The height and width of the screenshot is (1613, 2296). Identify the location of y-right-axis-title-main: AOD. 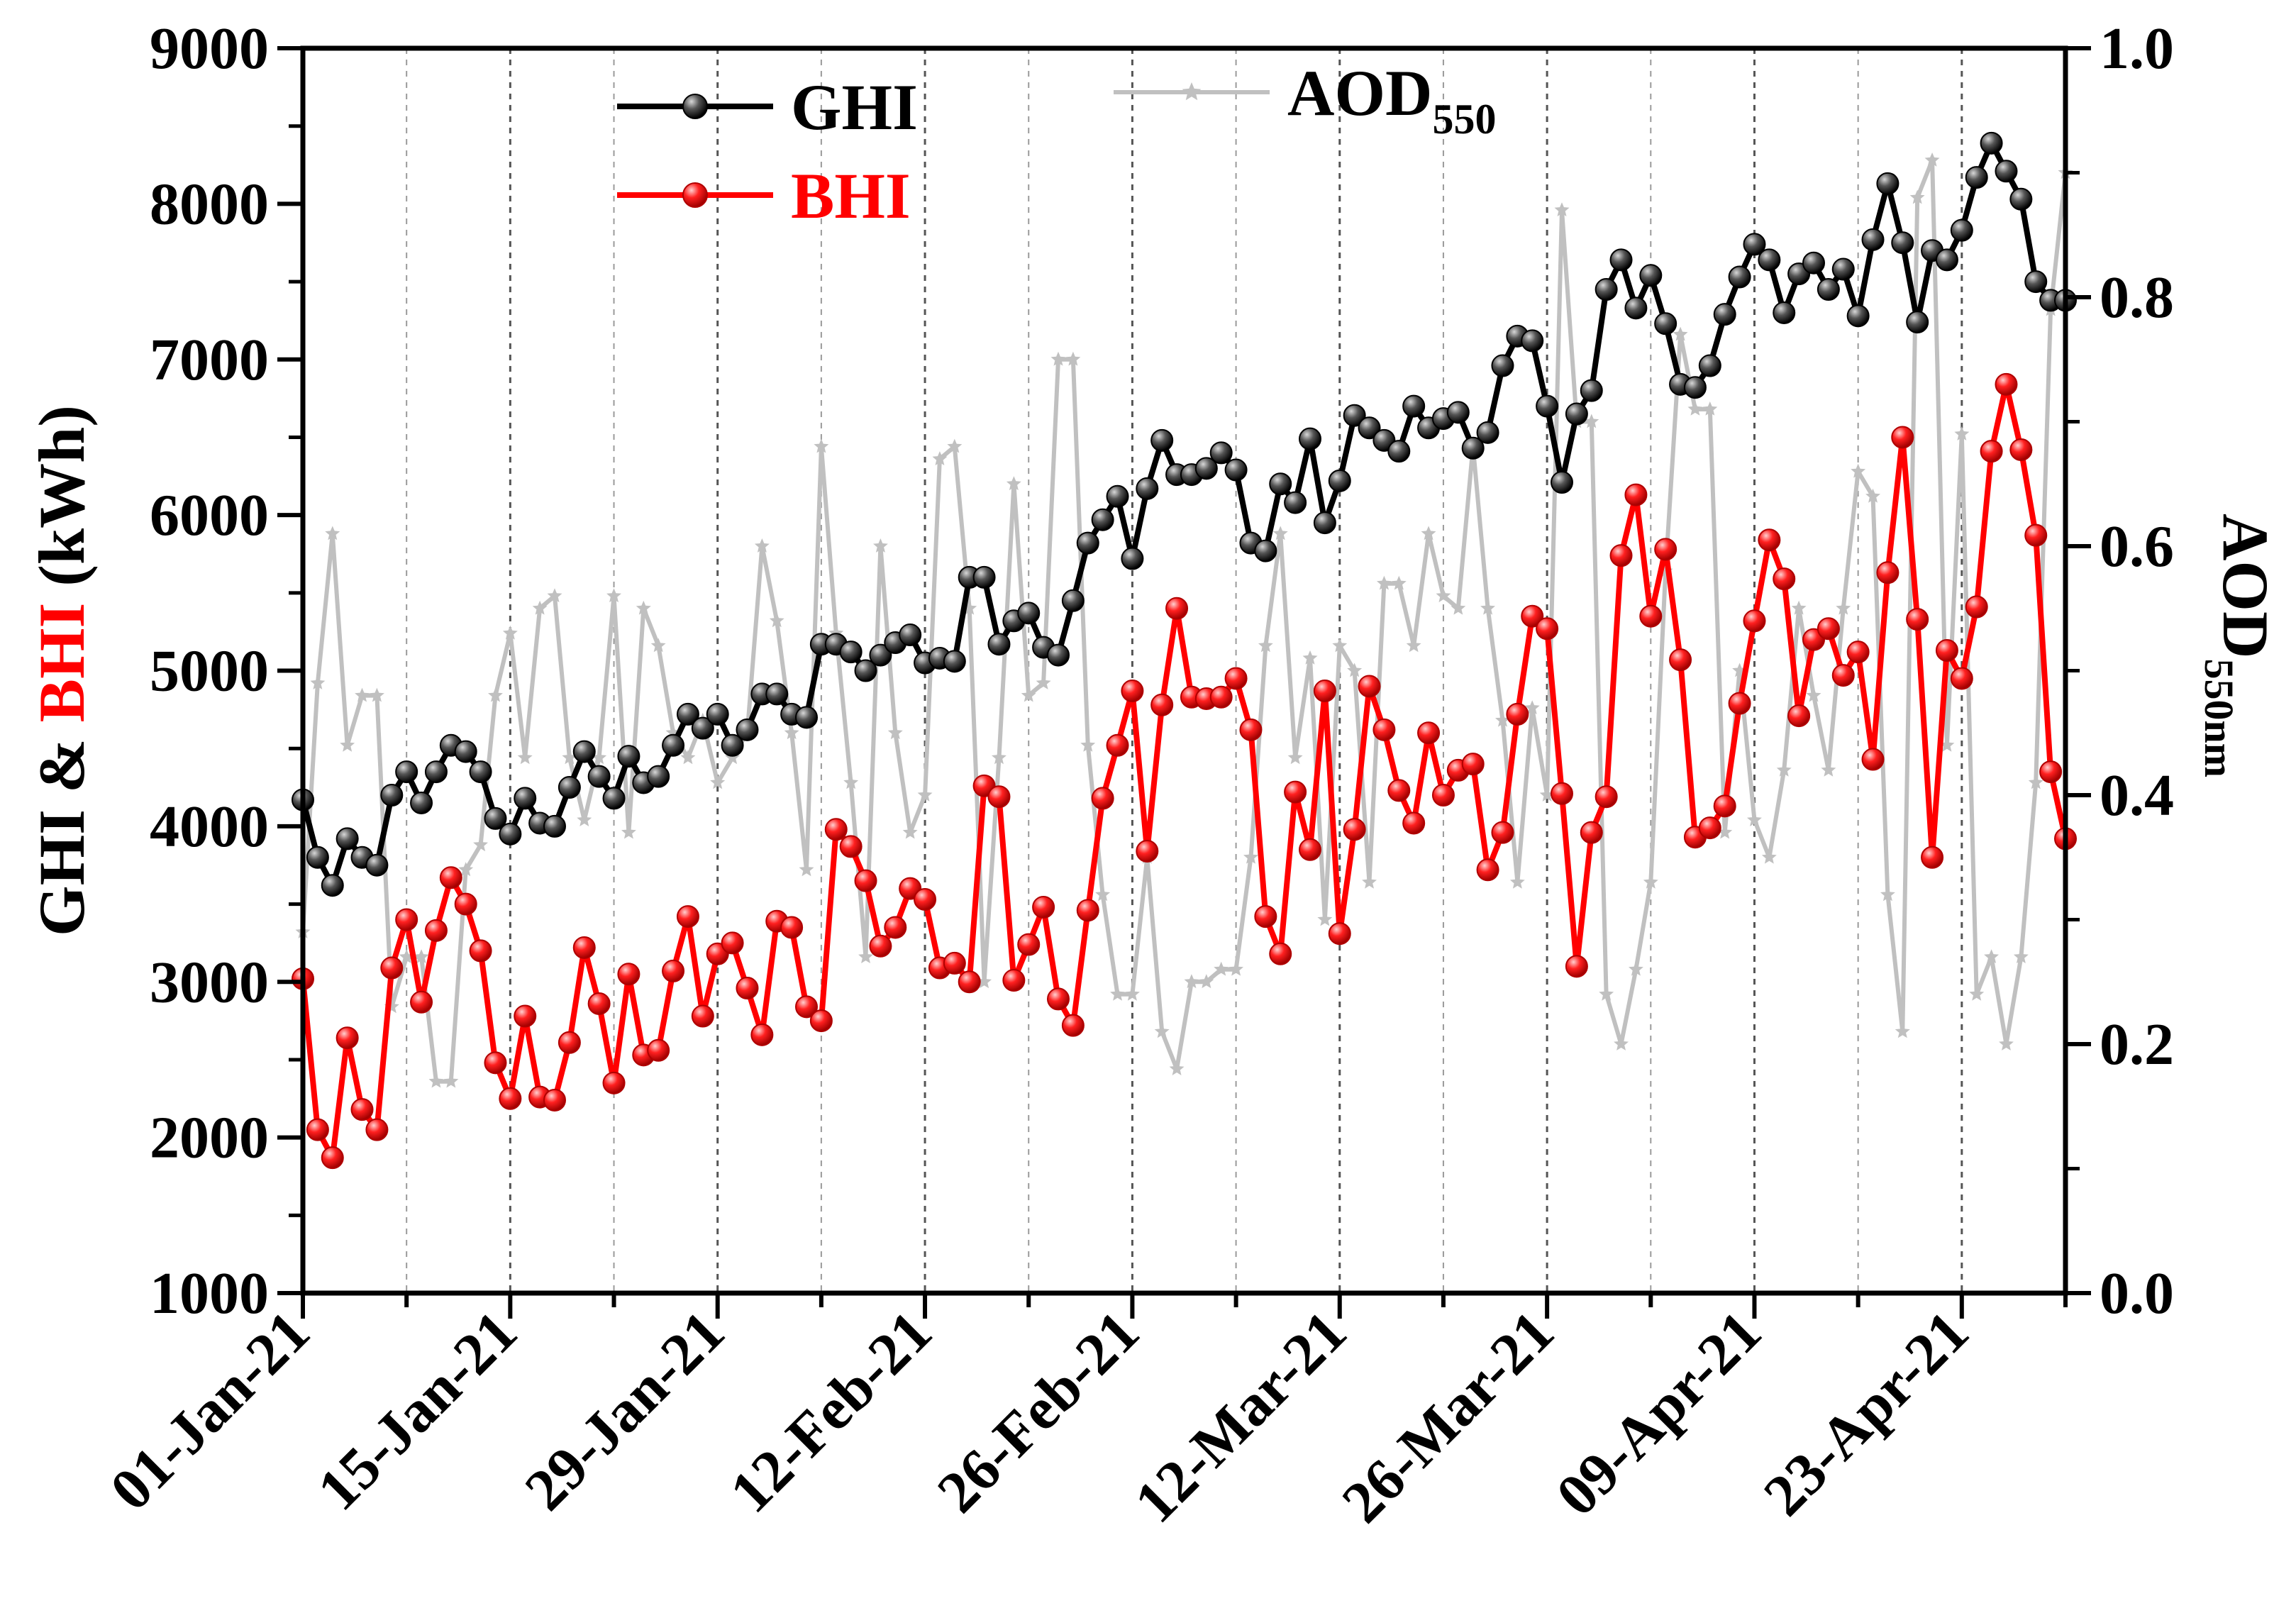
(2245, 586).